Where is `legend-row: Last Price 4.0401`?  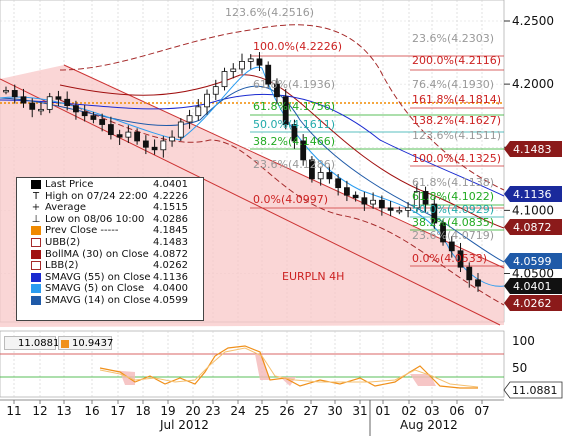 legend-row: Last Price 4.0401 is located at coordinates (110, 185).